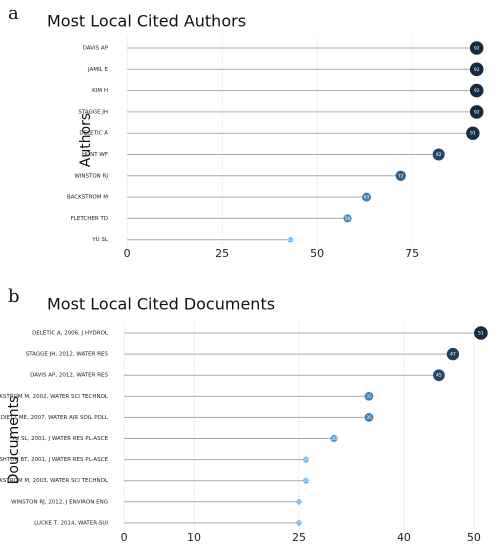 The width and height of the screenshot is (500, 554). What do you see at coordinates (404, 537) in the screenshot?
I see `x-tick-label: 40` at bounding box center [404, 537].